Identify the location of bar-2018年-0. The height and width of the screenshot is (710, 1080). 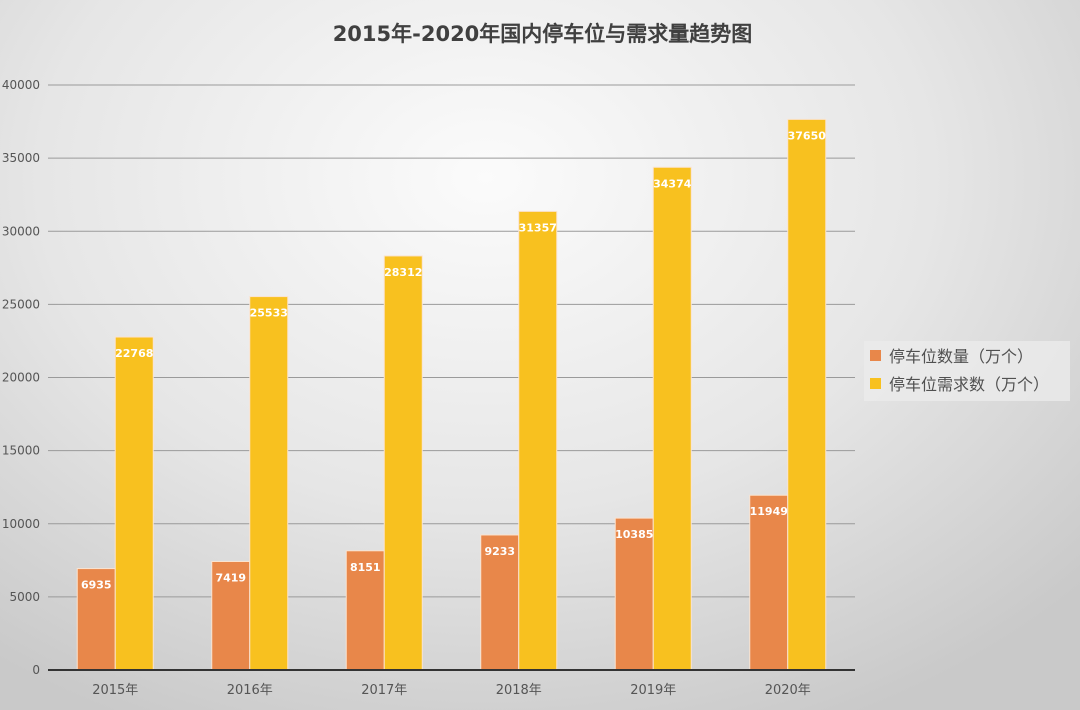
(500, 602).